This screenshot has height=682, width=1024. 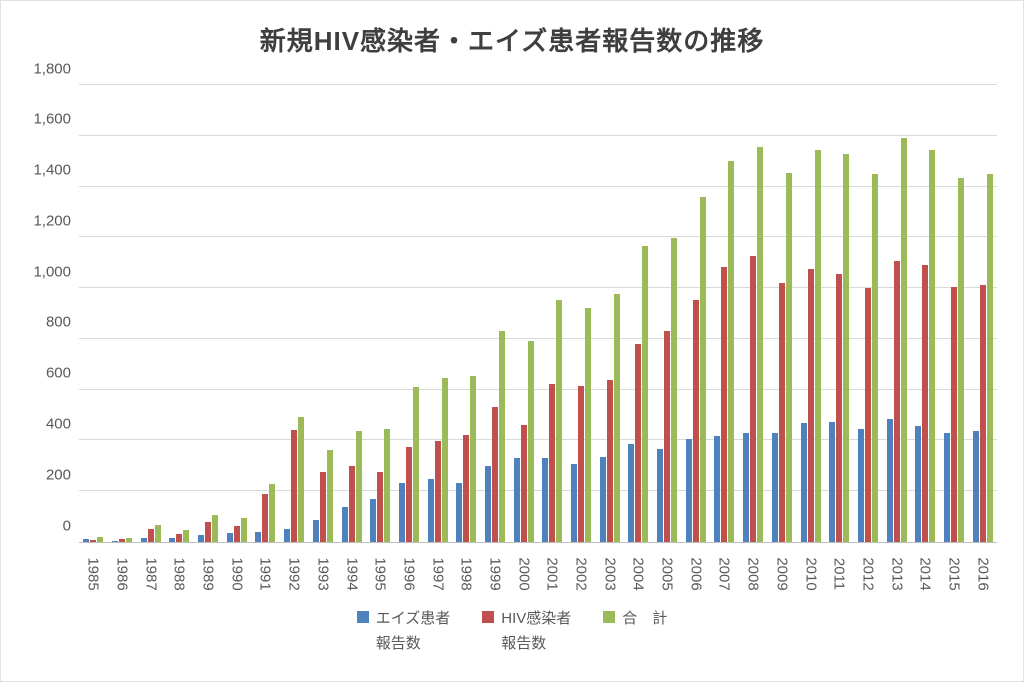 I want to click on x-axis-label-cell: 1996, so click(x=409, y=574).